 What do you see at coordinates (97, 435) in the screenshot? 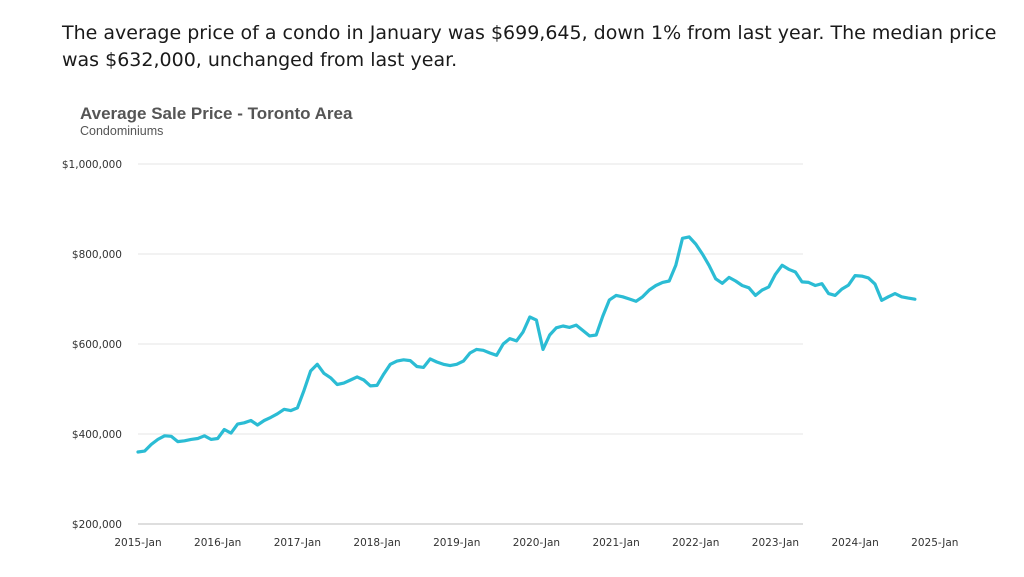
I see `y-tick-label: $400,000` at bounding box center [97, 435].